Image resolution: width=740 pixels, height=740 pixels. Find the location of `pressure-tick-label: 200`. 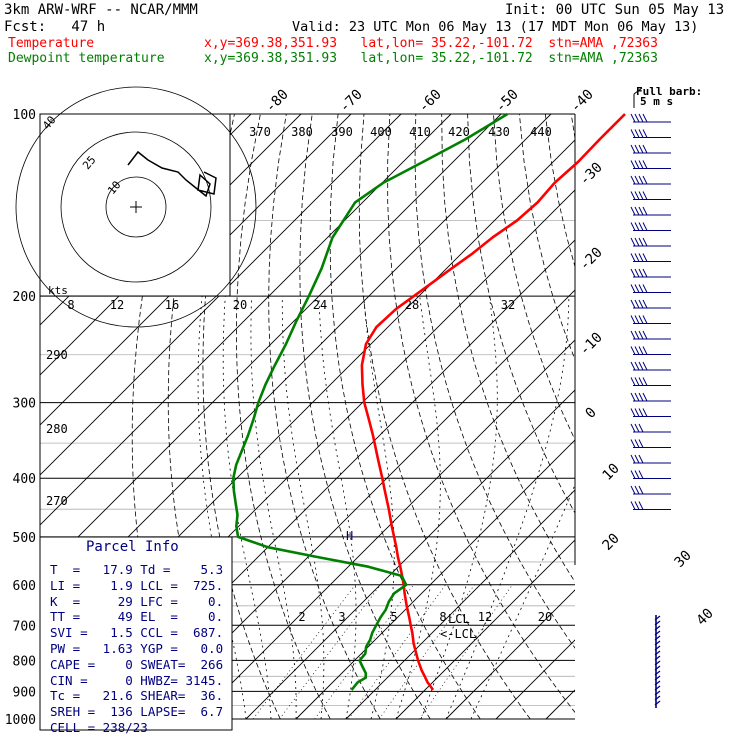

pressure-tick-label: 200 is located at coordinates (24, 297).